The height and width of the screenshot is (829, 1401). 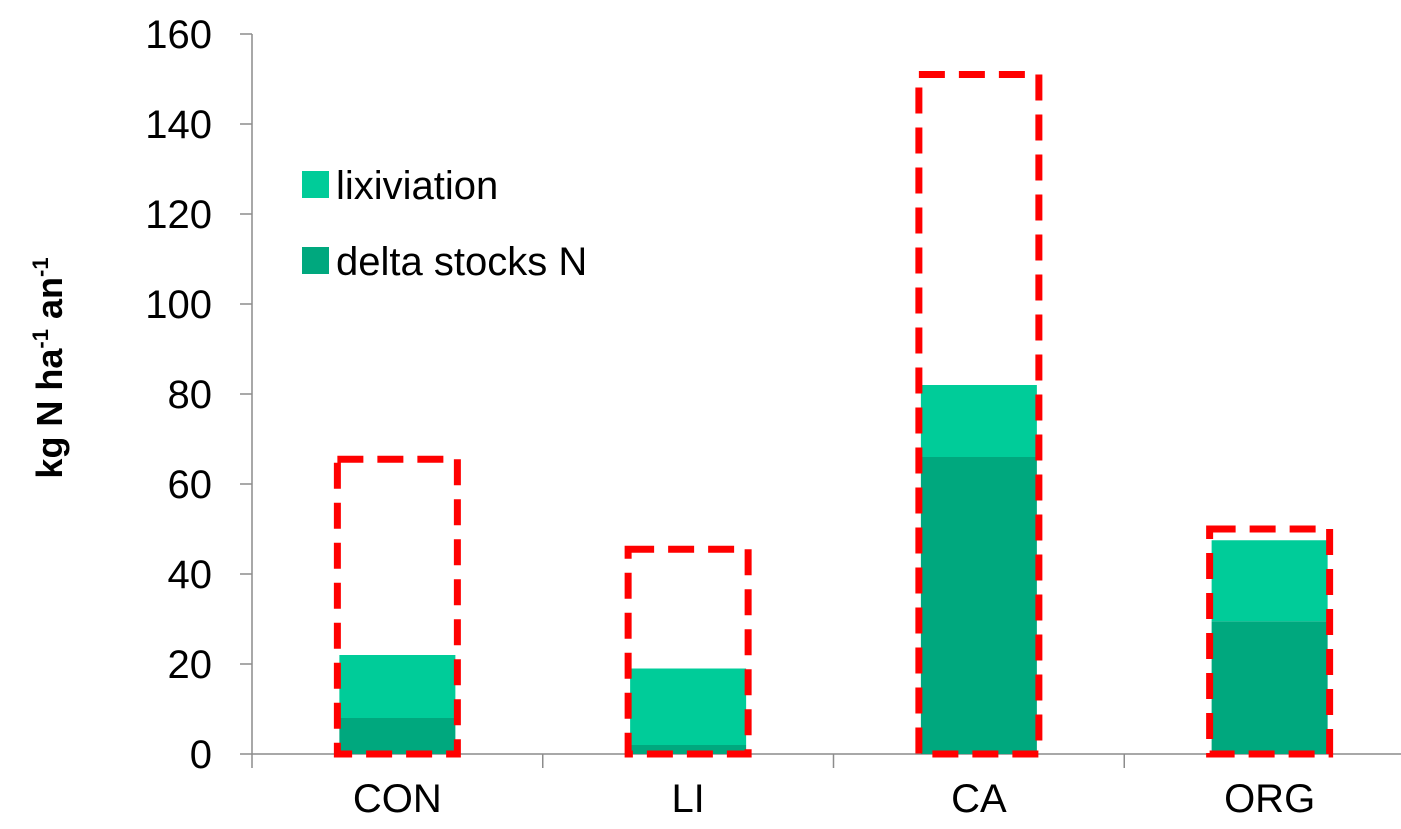 I want to click on y-tick-label: 80, so click(x=190, y=395).